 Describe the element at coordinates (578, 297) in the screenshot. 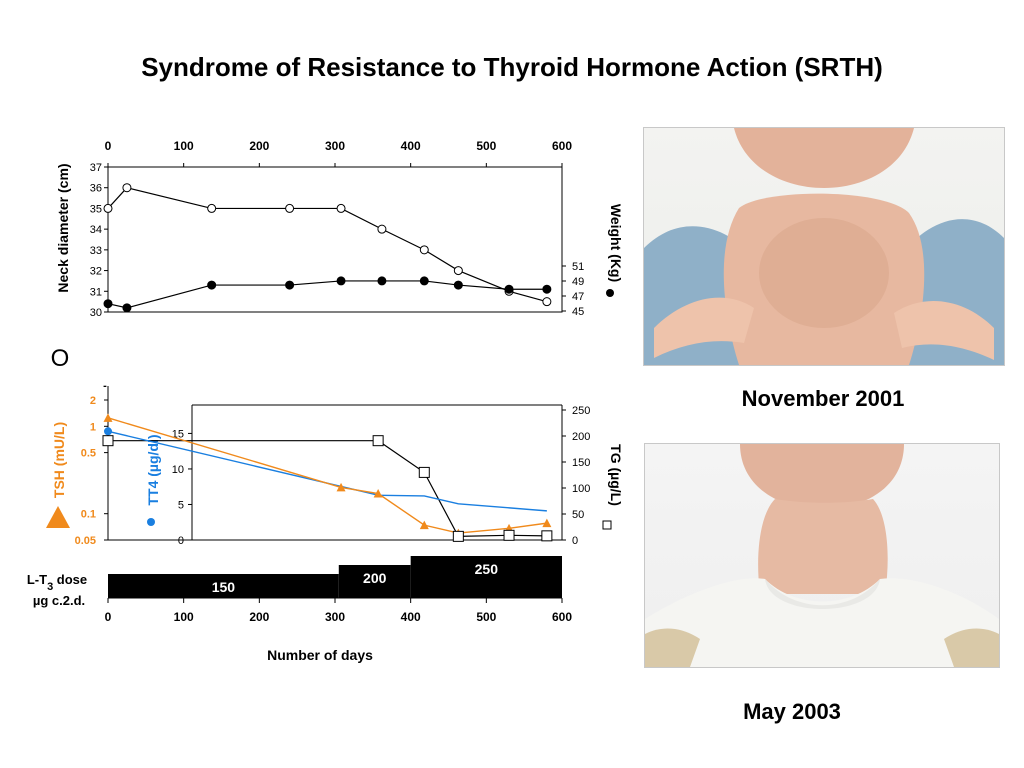

I see `chart1-right-tick-label: 47` at that location.